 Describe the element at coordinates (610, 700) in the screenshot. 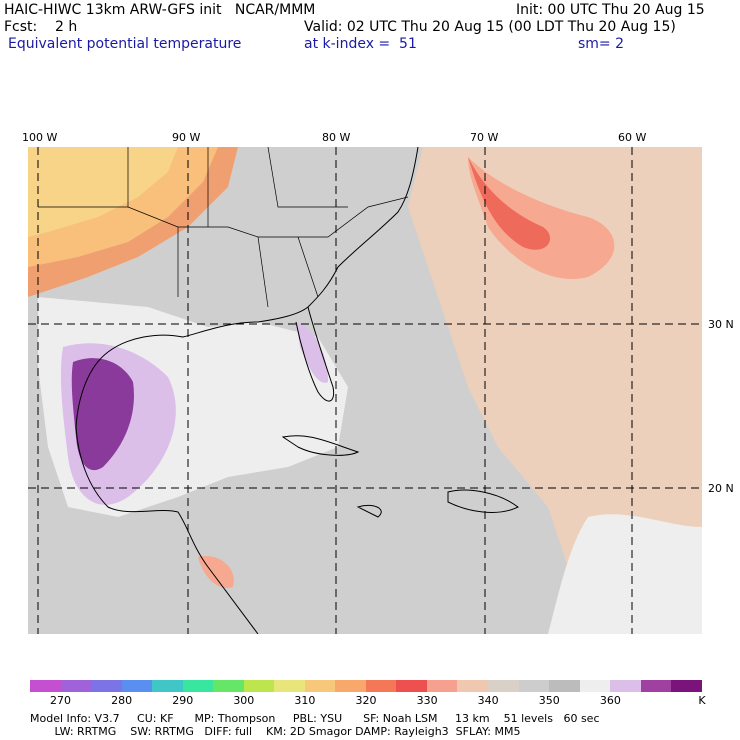

I see `colorbar-label: 360` at that location.